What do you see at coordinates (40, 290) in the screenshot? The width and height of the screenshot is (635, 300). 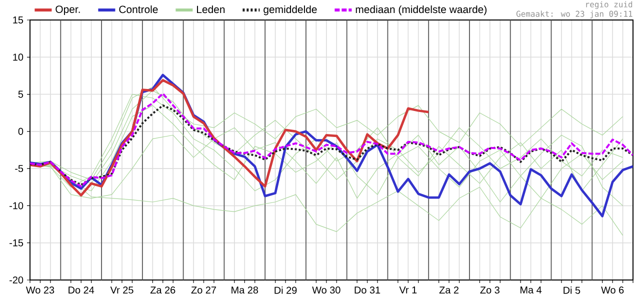 I see `x-tick-label: Wo 23` at bounding box center [40, 290].